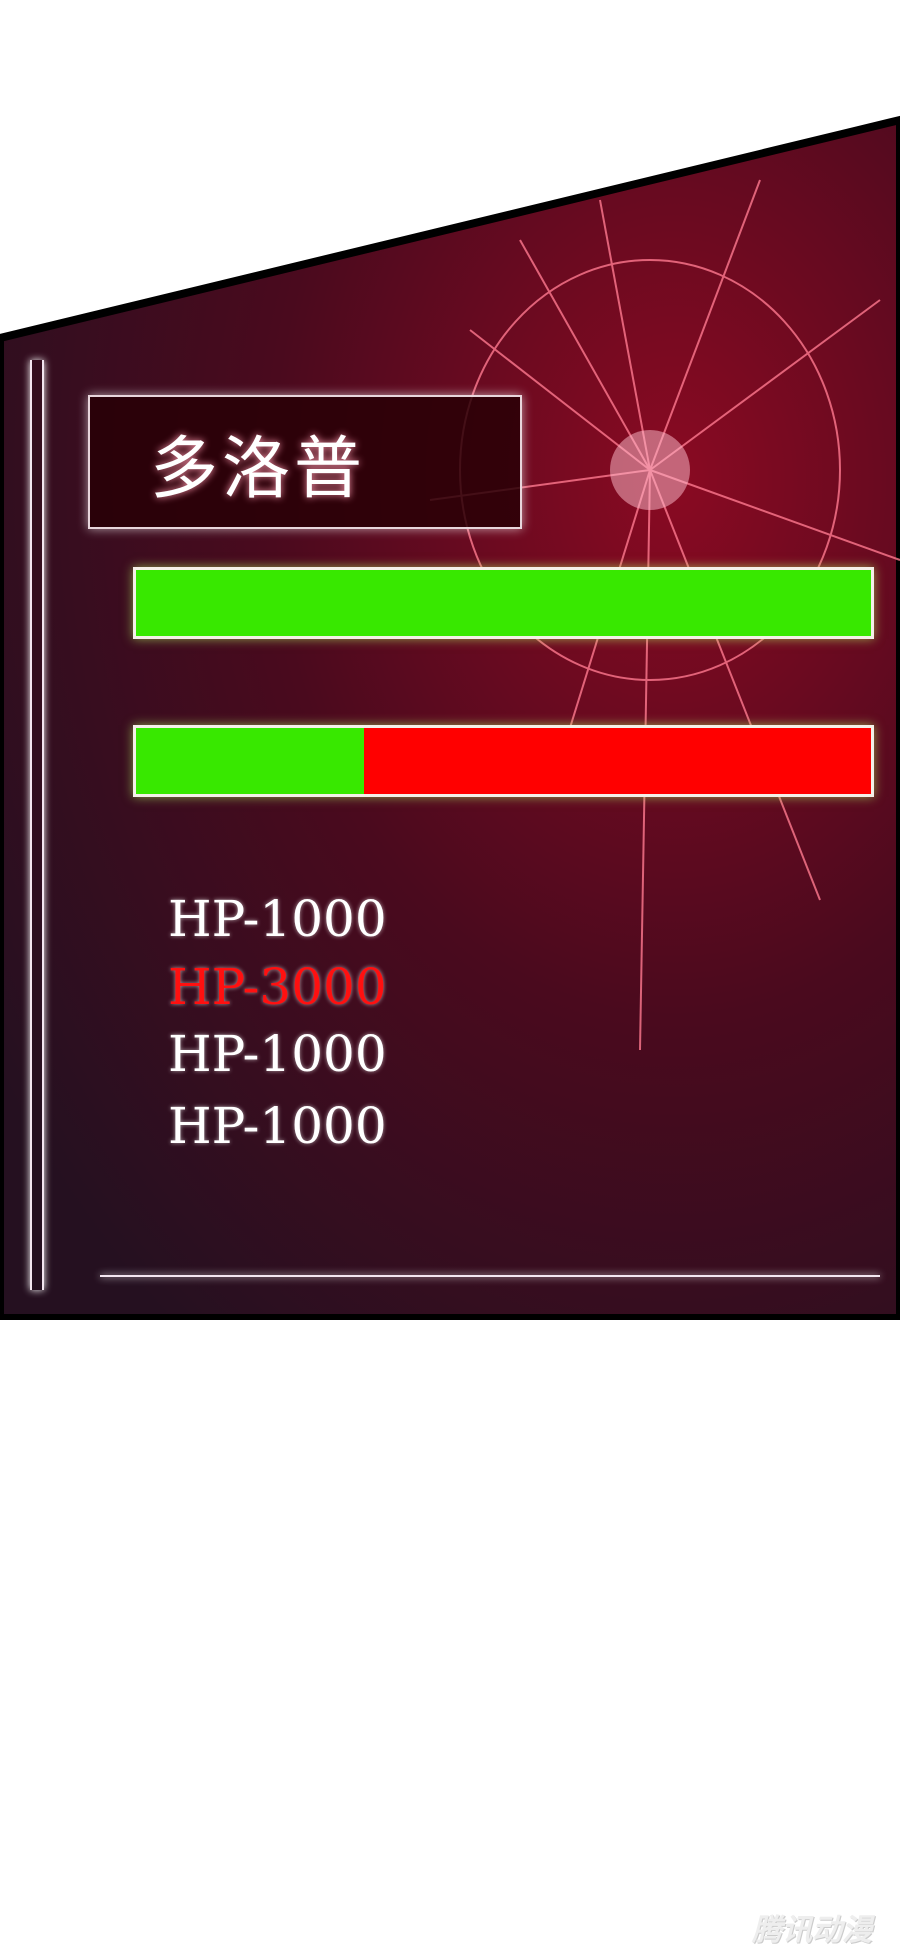 The image size is (900, 1953). What do you see at coordinates (812, 1930) in the screenshot?
I see `watermark-logo: 腾讯动漫` at bounding box center [812, 1930].